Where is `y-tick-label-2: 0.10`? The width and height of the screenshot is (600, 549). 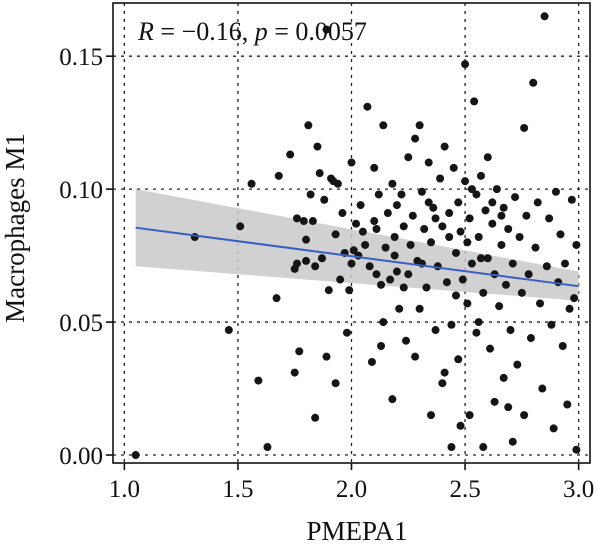 y-tick-label-2: 0.10 is located at coordinates (81, 190).